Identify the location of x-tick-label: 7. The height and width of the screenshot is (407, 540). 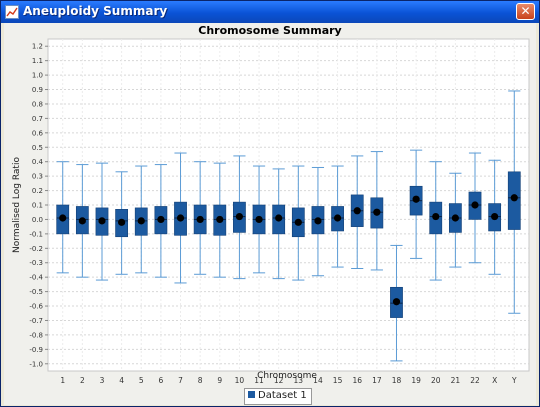
(180, 380).